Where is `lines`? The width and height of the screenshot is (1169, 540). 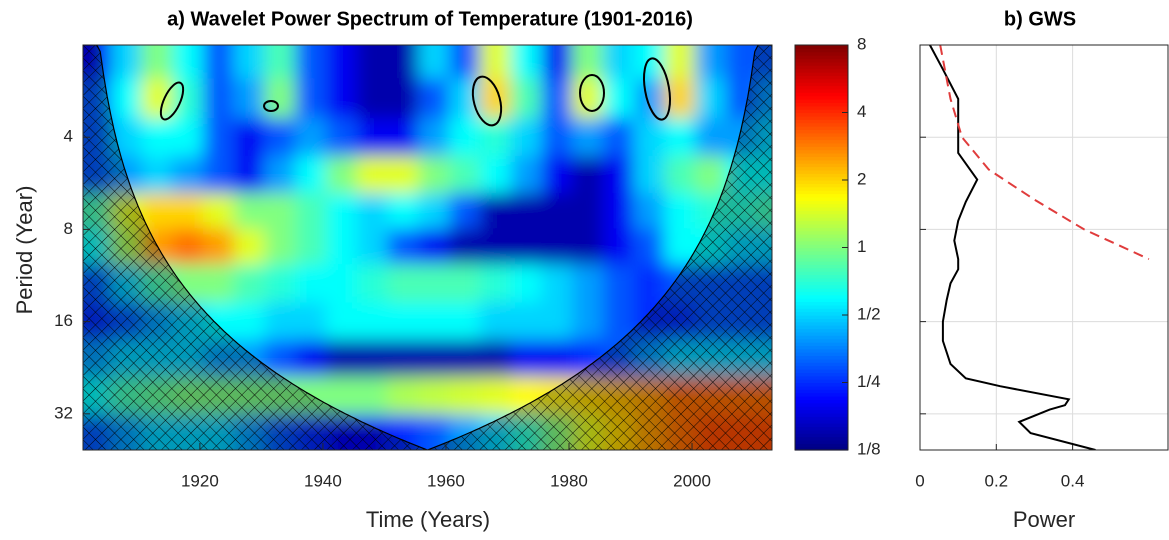 lines is located at coordinates (1039, 247).